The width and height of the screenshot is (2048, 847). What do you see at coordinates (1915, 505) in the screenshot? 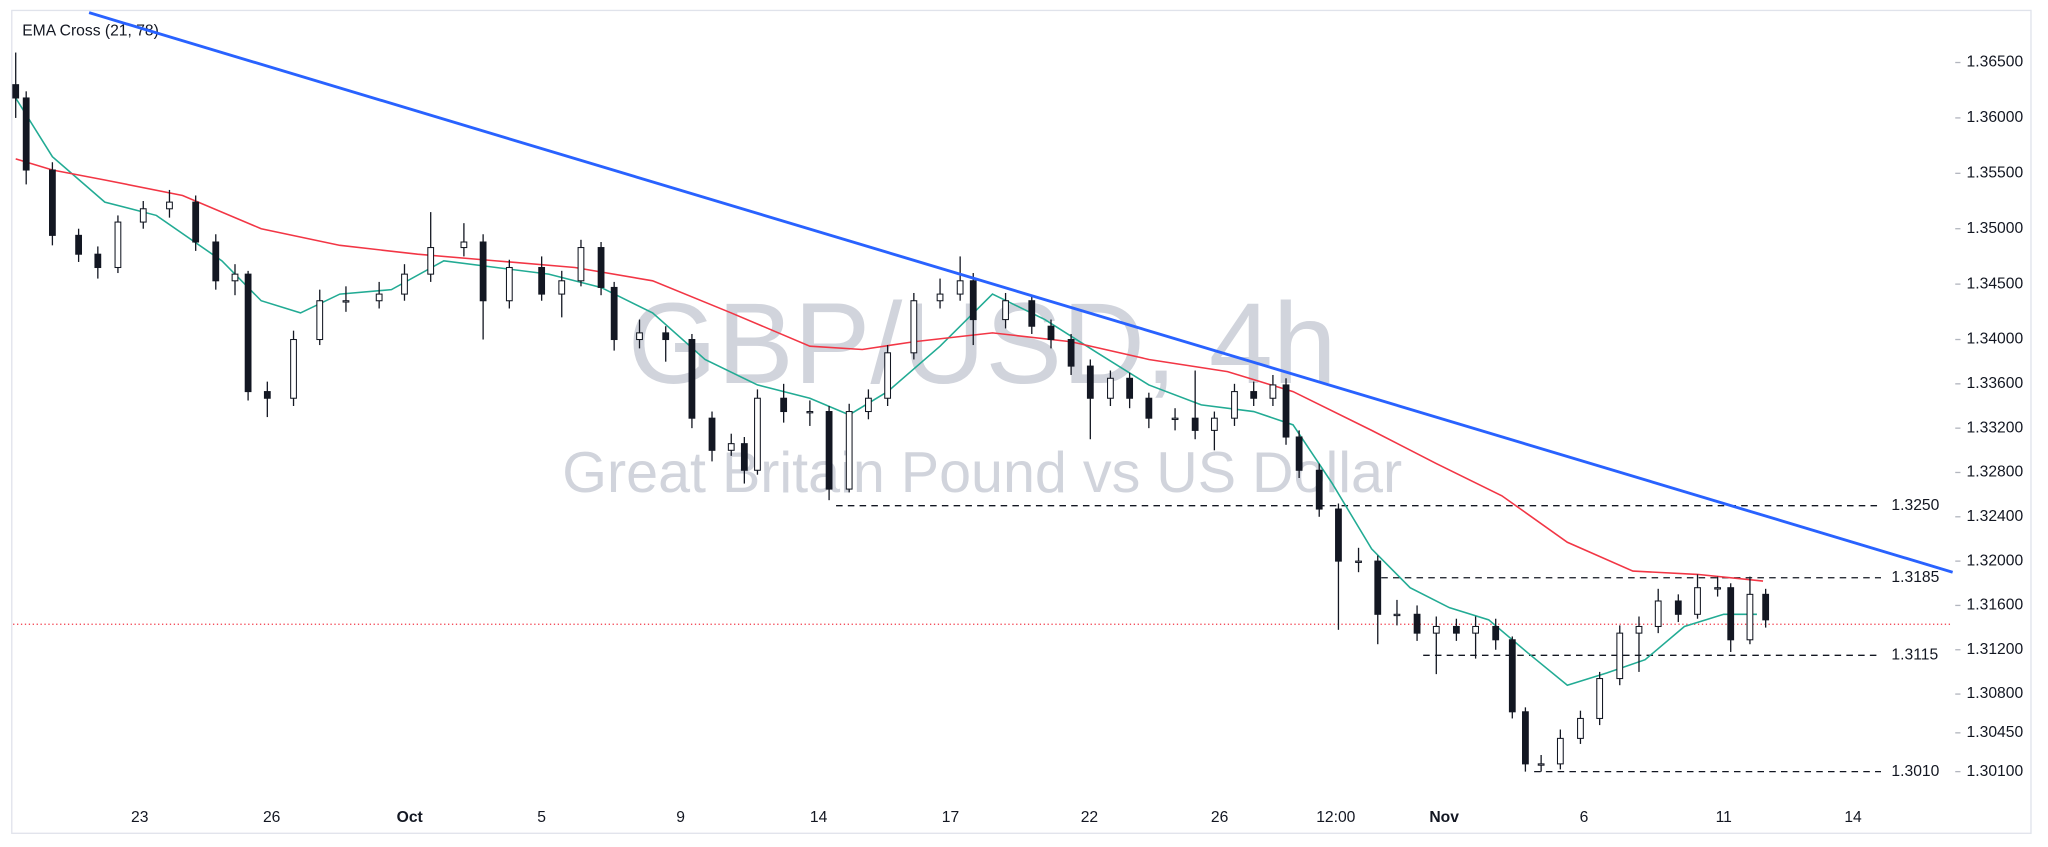
I see `level-label: 1.3250` at bounding box center [1915, 505].